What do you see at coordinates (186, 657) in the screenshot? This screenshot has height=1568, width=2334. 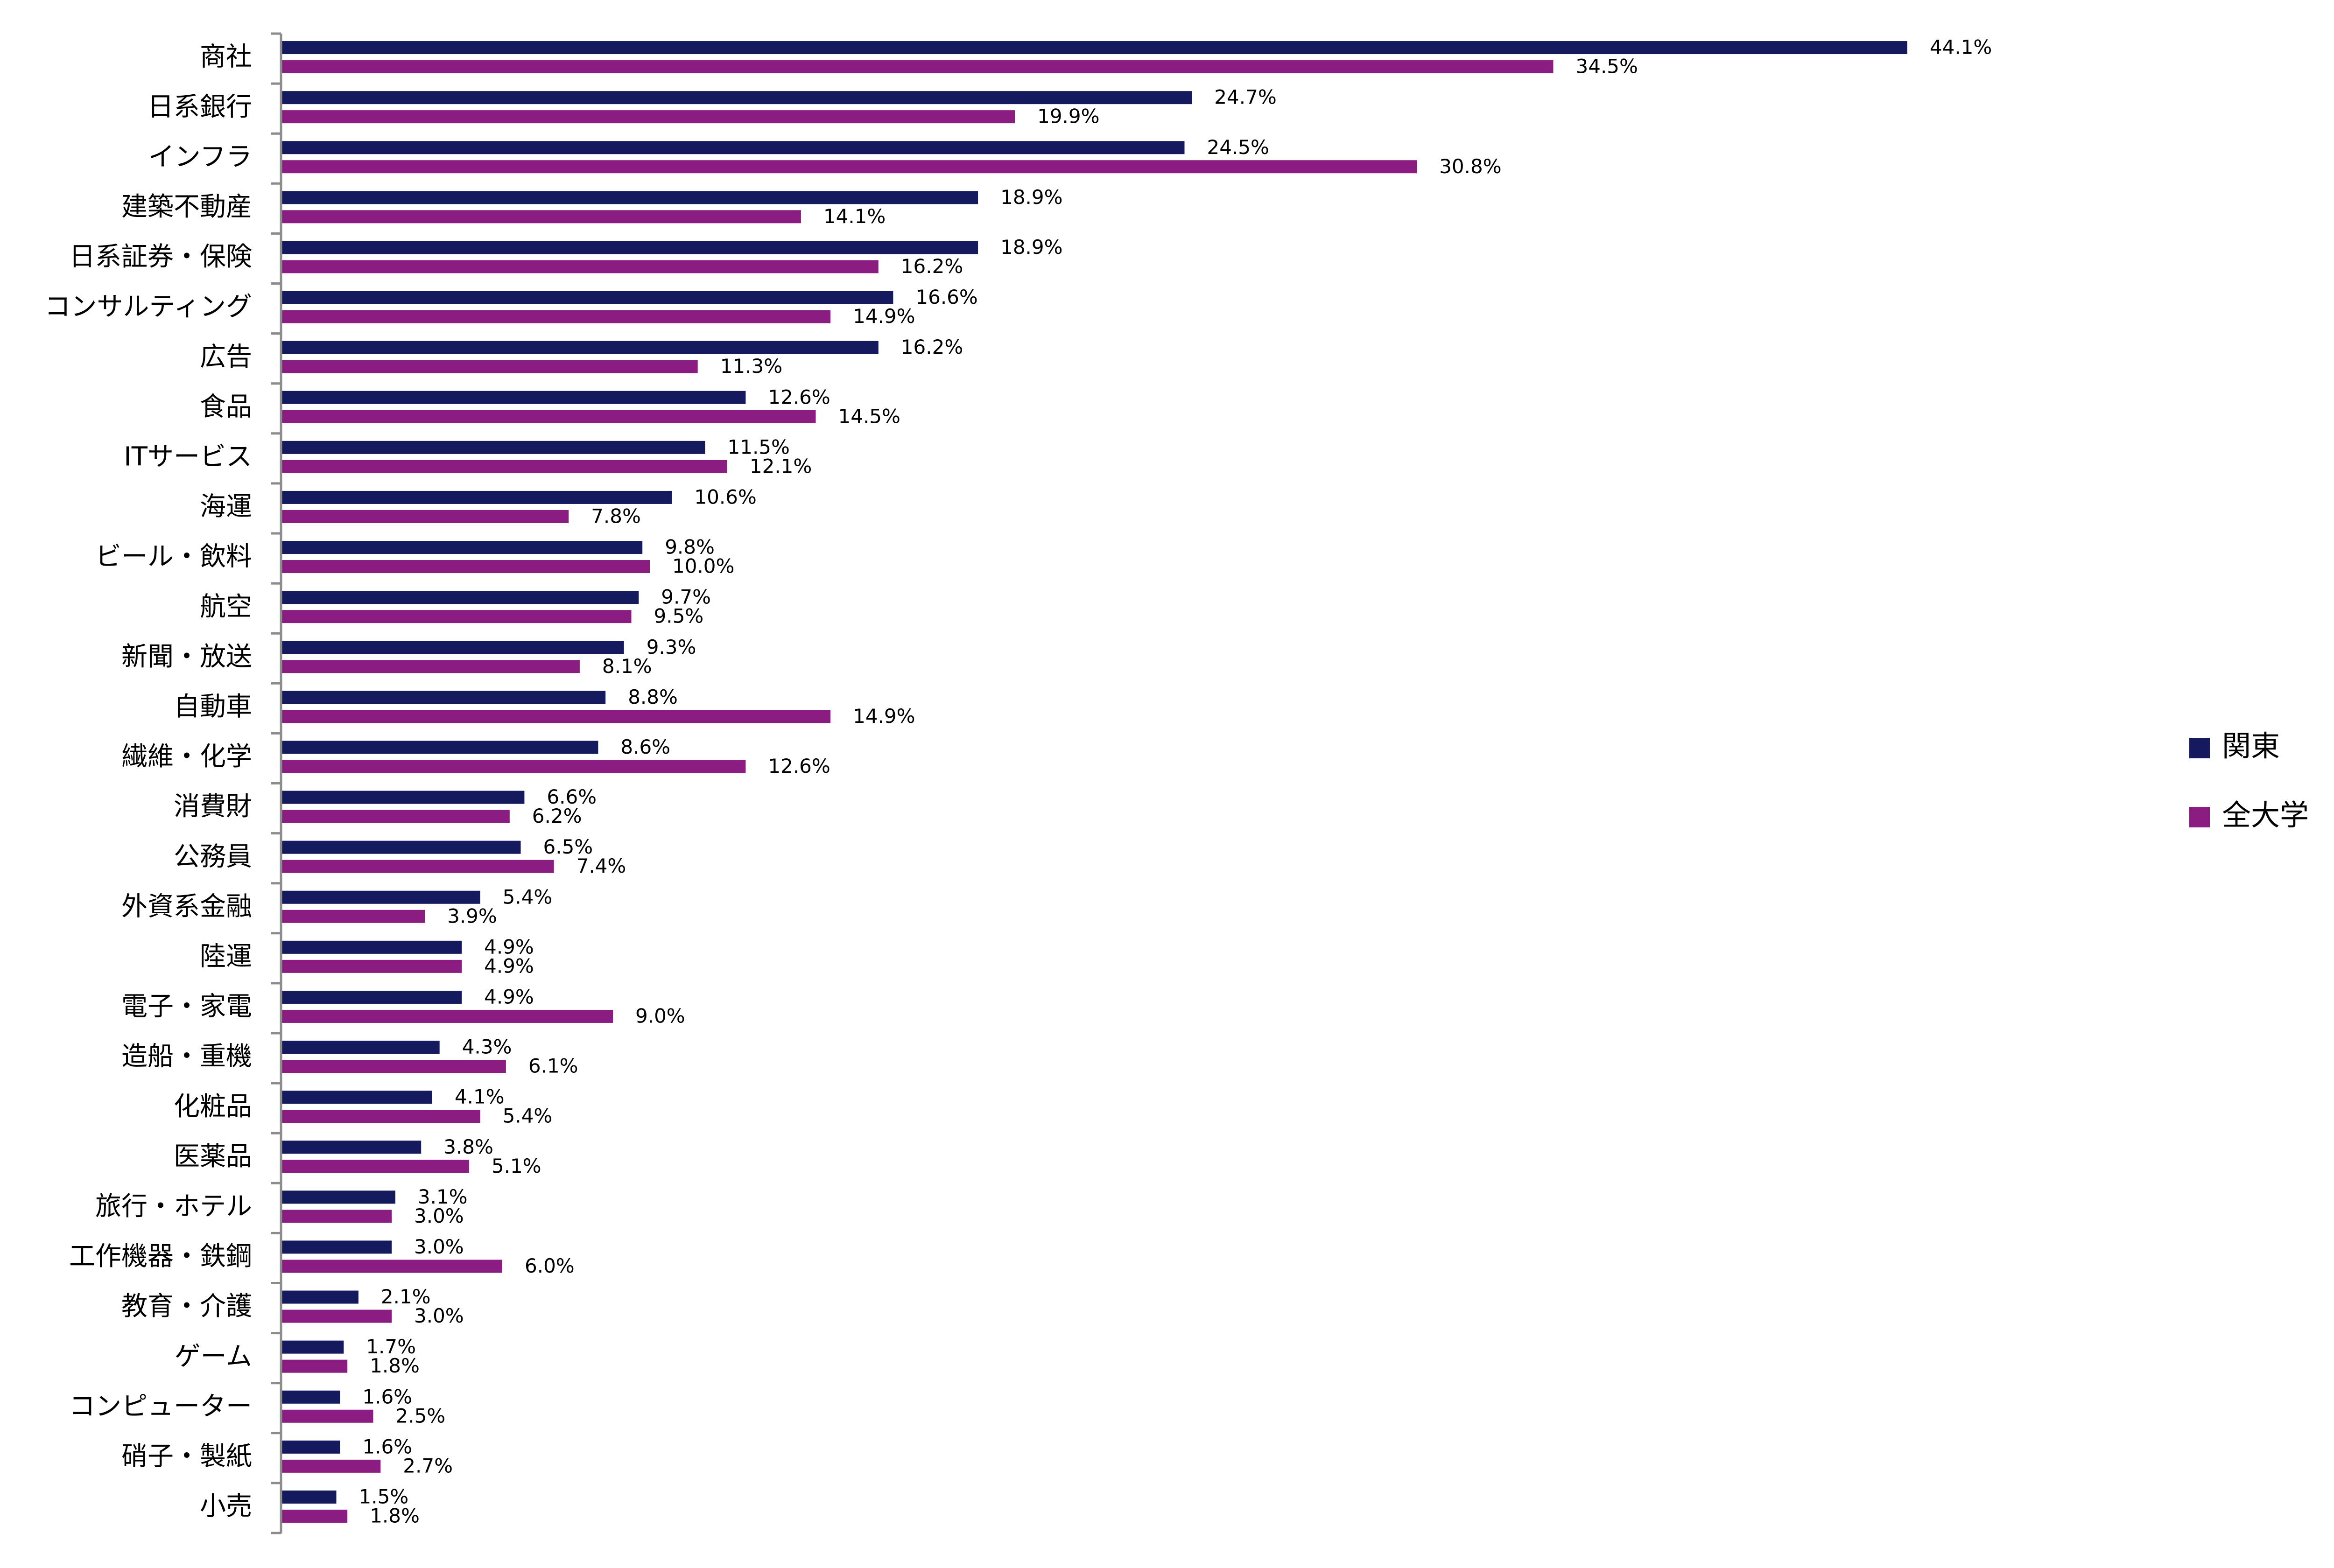 I see `category-label: 新聞・放送` at bounding box center [186, 657].